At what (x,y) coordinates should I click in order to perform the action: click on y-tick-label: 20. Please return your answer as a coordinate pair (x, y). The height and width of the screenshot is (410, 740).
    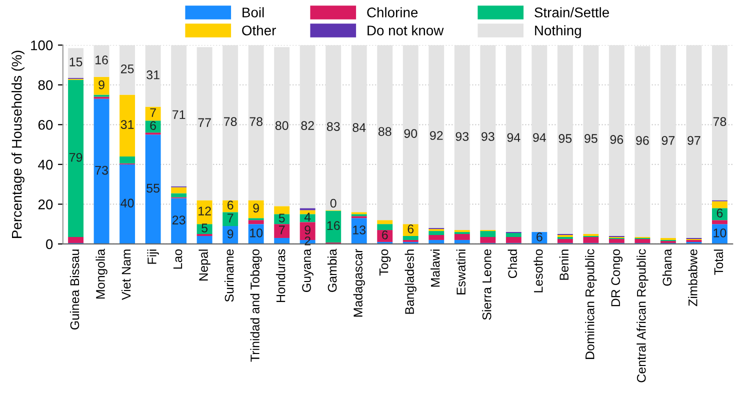
    Looking at the image, I should click on (45, 205).